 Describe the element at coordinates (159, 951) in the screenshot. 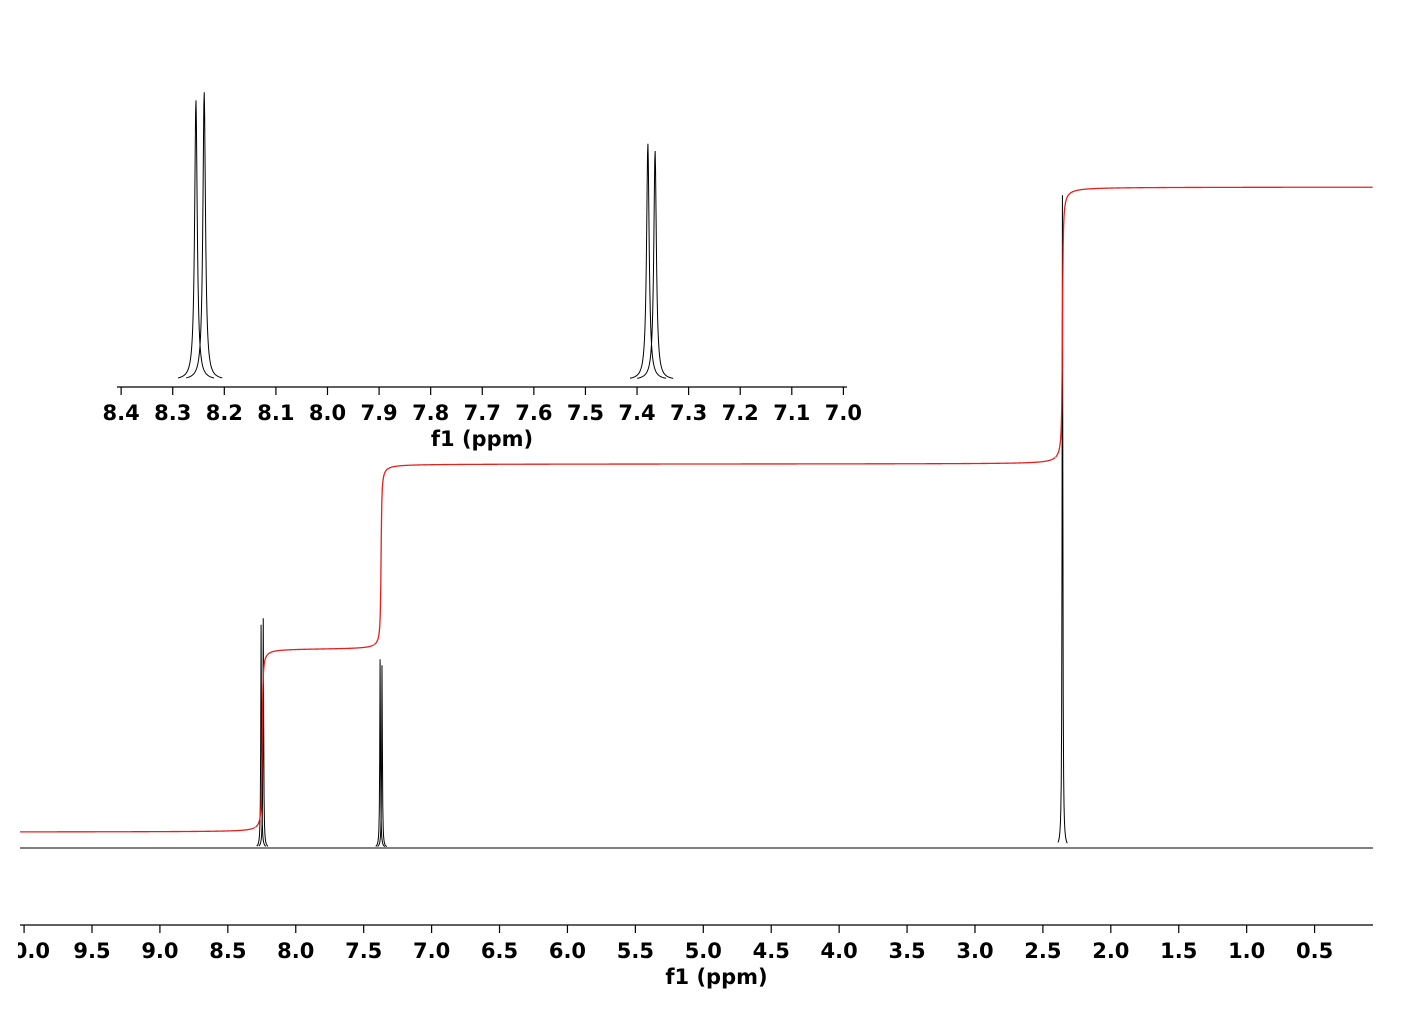

I see `x-tick-label: 9.0` at that location.